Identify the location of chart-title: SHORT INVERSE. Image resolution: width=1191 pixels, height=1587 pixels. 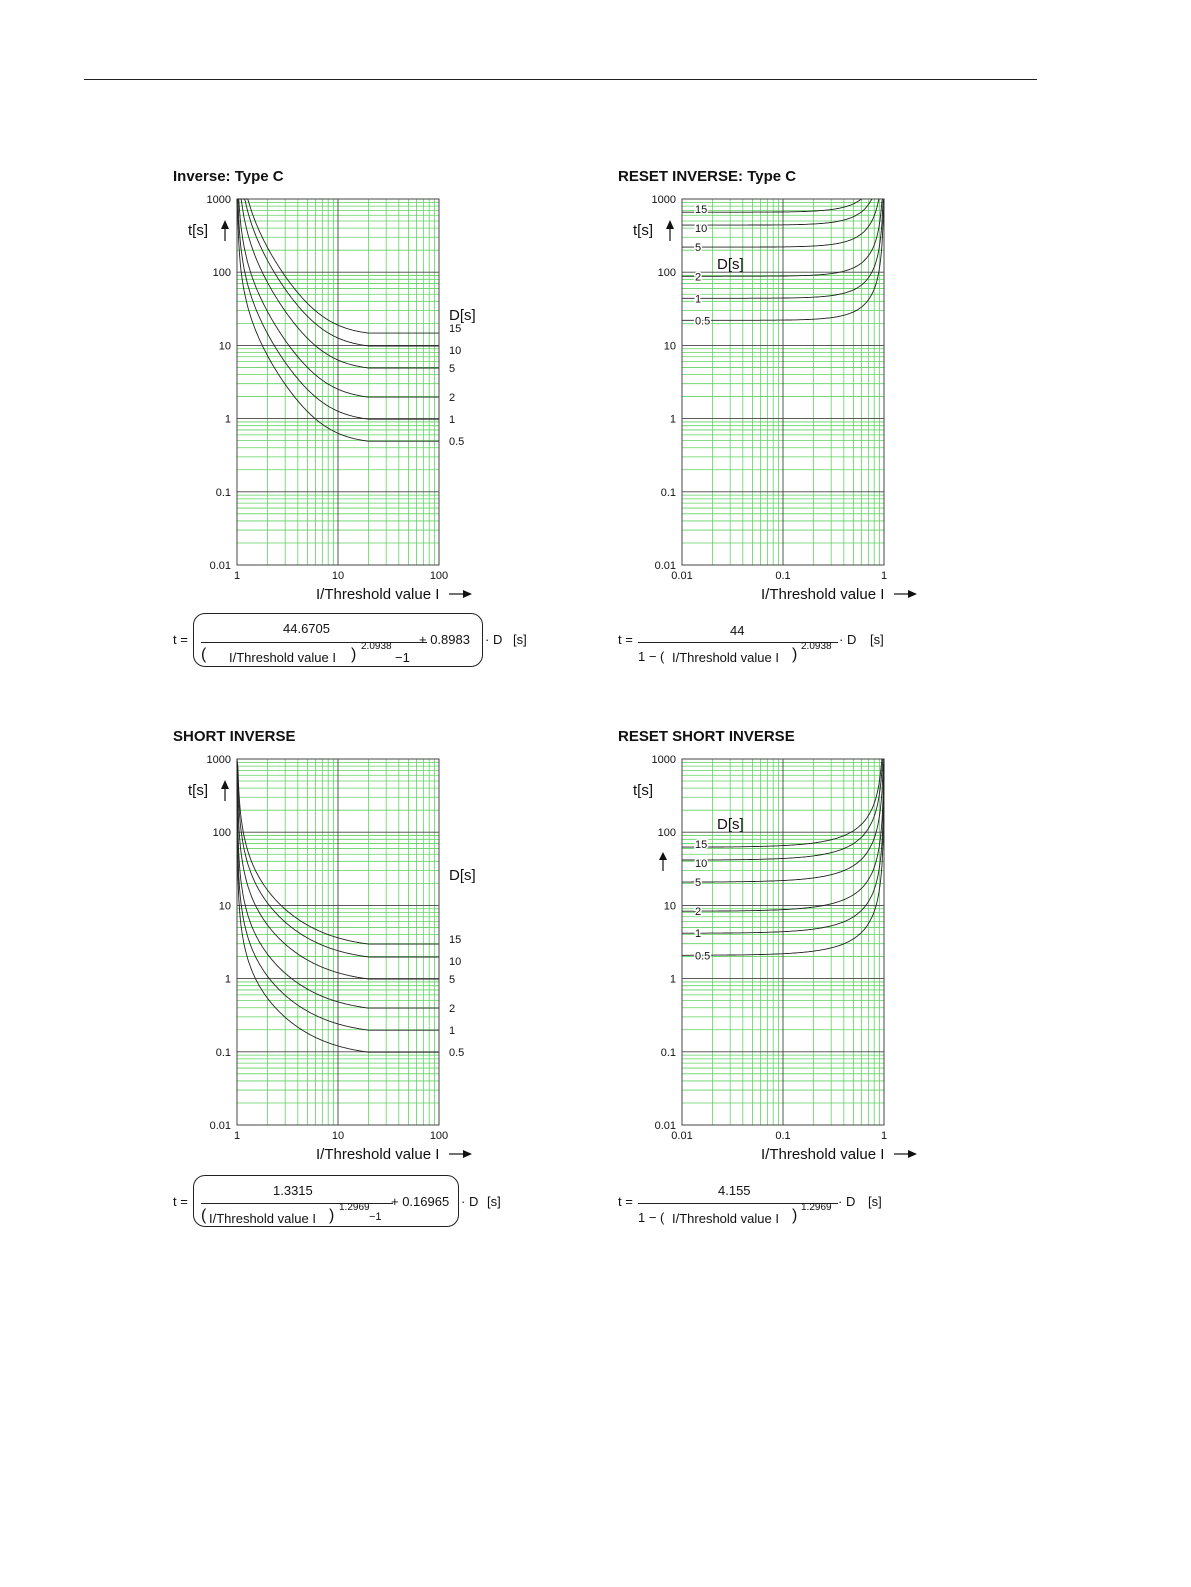
(234, 736).